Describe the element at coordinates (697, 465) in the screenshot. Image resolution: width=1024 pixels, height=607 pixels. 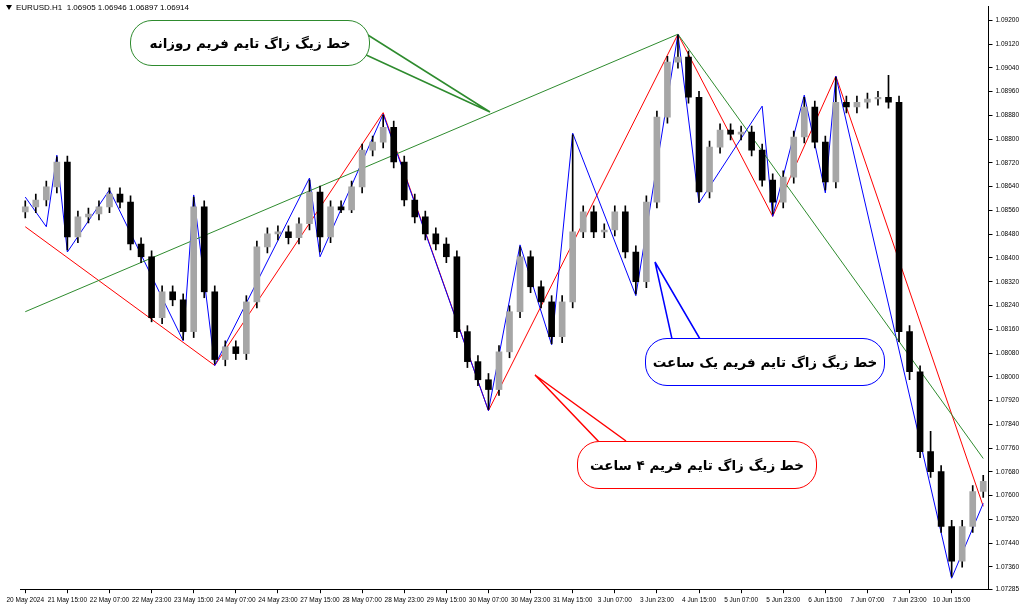
I see `annotation: خط زیگ زاگ تایم فریم ۴ ساعت` at that location.